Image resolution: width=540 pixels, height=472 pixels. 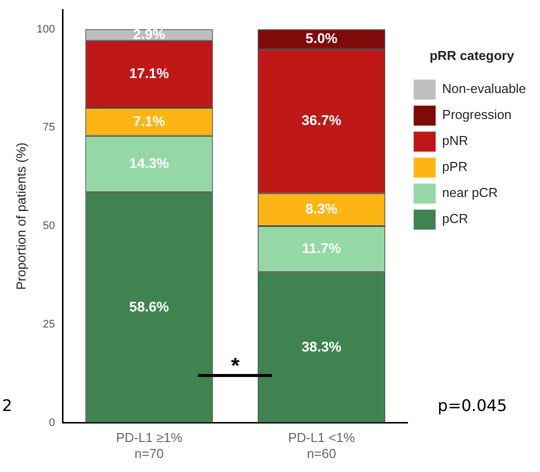 I want to click on legend-label: pCR, so click(x=455, y=218).